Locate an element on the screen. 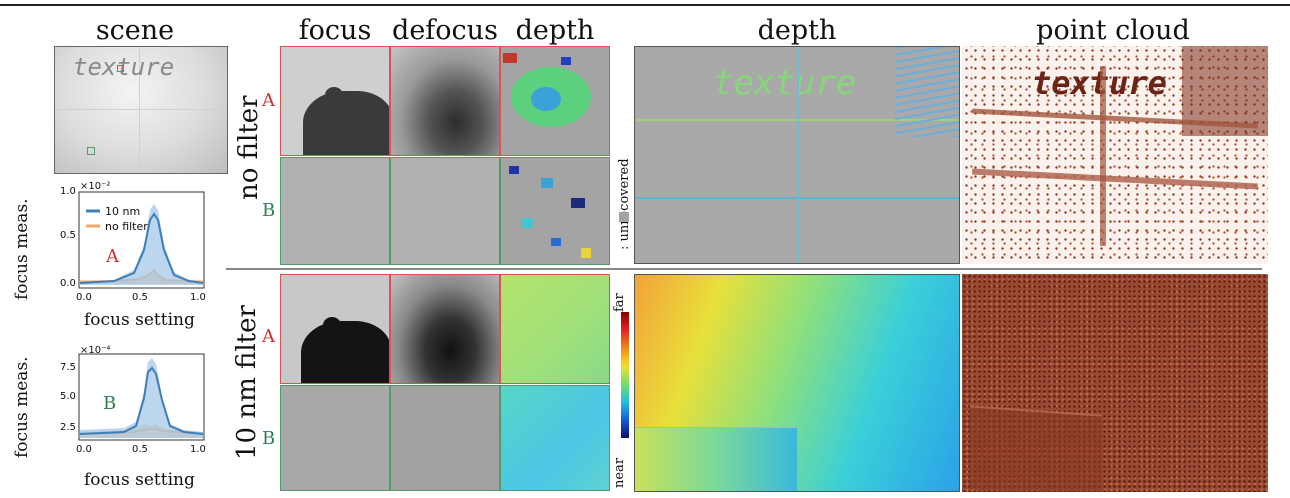 Image resolution: width=1290 pixels, height=498 pixels. plot-a-multiplier: ×10⁻² is located at coordinates (95, 186).